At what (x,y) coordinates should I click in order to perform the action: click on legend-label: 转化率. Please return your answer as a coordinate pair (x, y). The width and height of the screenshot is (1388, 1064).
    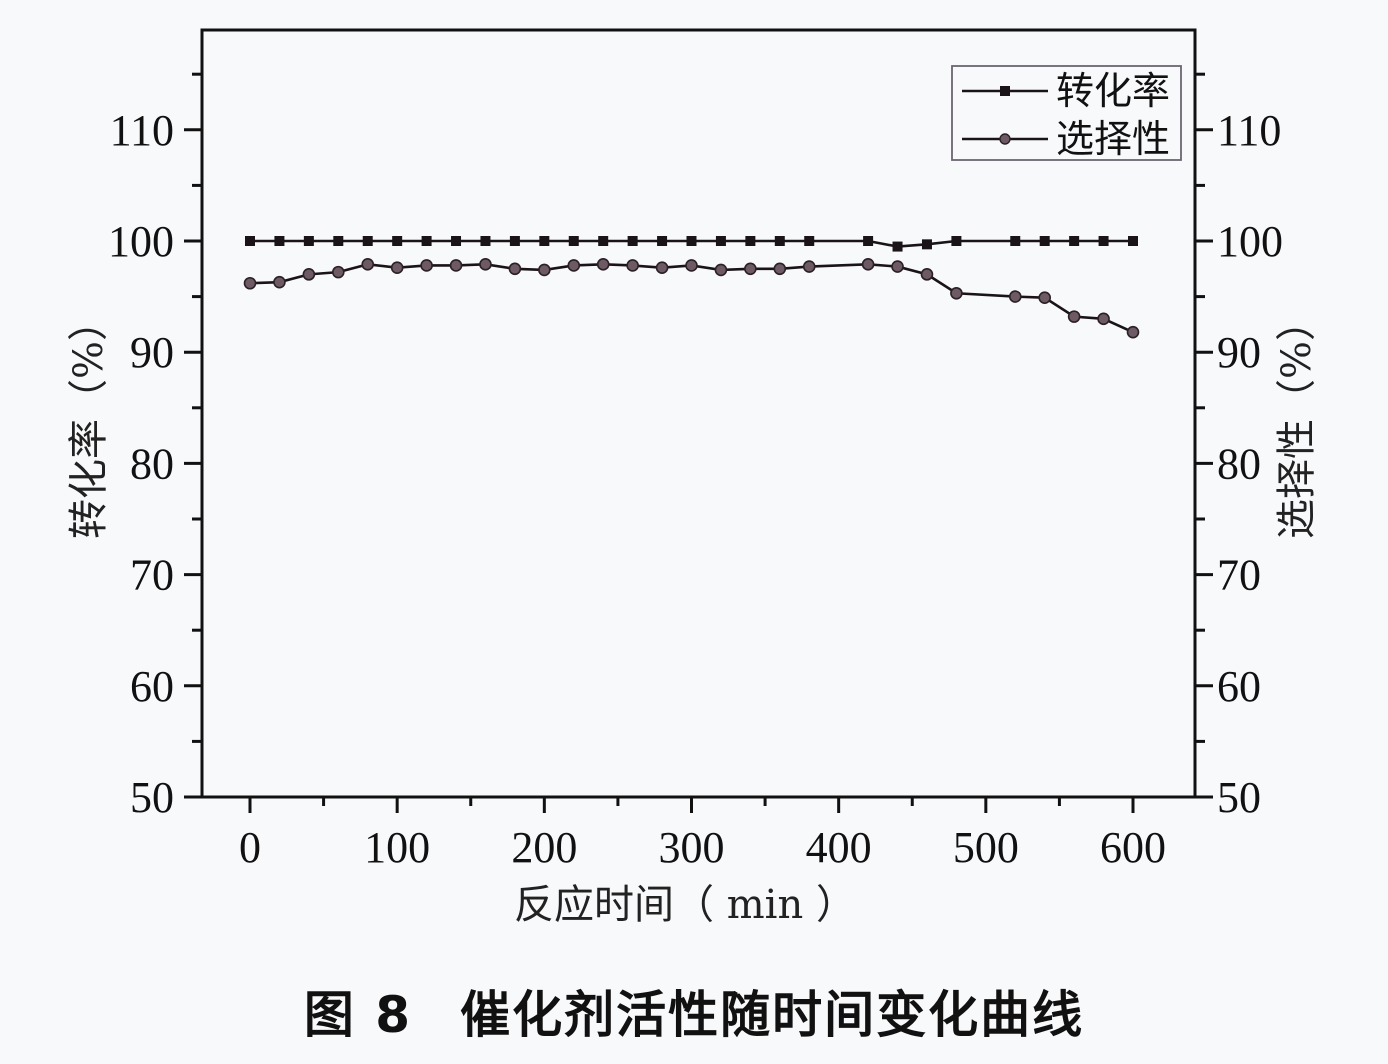
    Looking at the image, I should click on (1113, 91).